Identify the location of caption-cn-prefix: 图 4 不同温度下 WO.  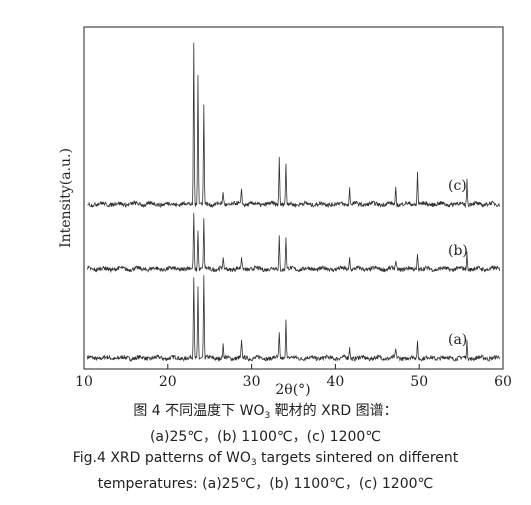
(199, 411).